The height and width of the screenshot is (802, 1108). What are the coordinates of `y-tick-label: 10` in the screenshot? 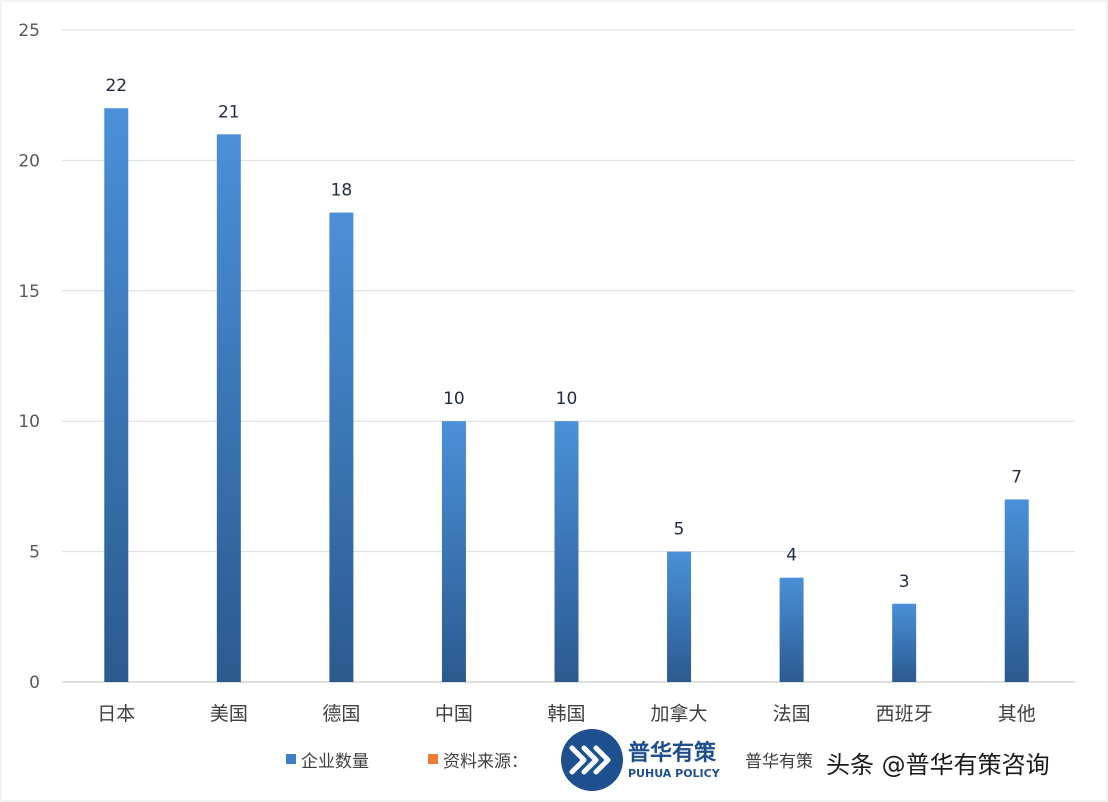 It's located at (29, 422).